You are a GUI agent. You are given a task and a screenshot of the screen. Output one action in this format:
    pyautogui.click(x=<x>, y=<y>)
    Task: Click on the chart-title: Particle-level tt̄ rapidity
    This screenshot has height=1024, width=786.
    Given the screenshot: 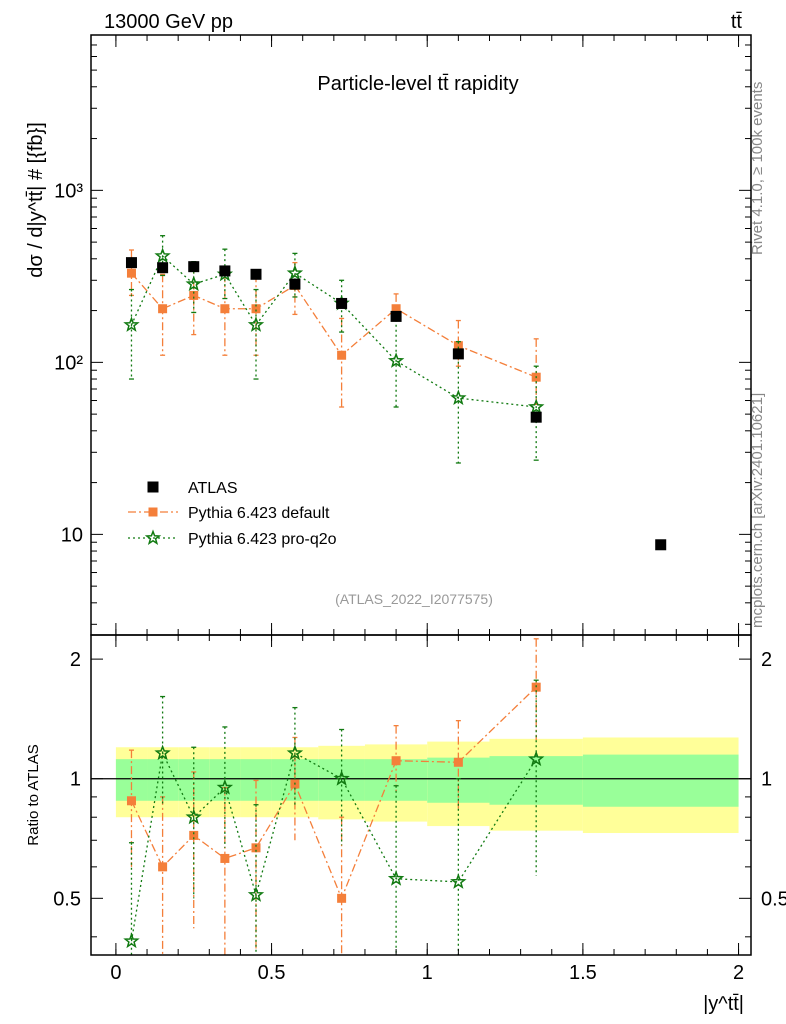 What is the action you would take?
    pyautogui.click(x=417, y=84)
    